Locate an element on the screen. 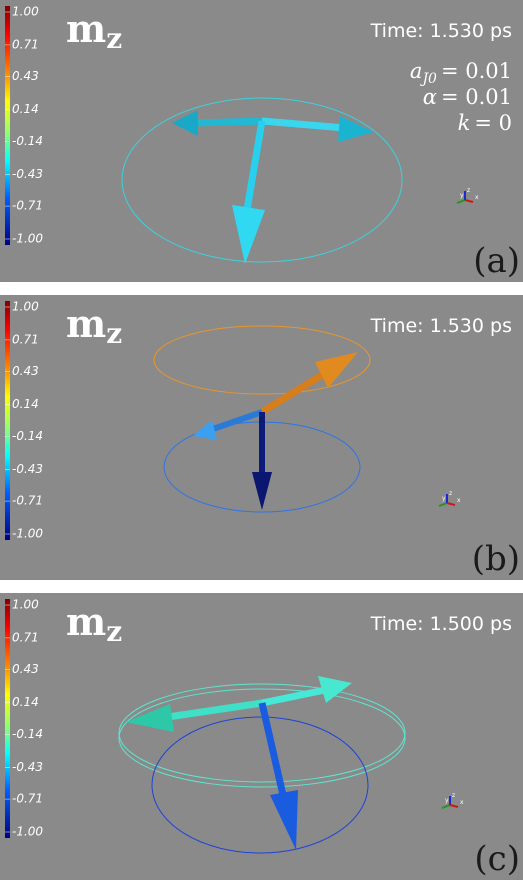  param-name: k is located at coordinates (464, 123).